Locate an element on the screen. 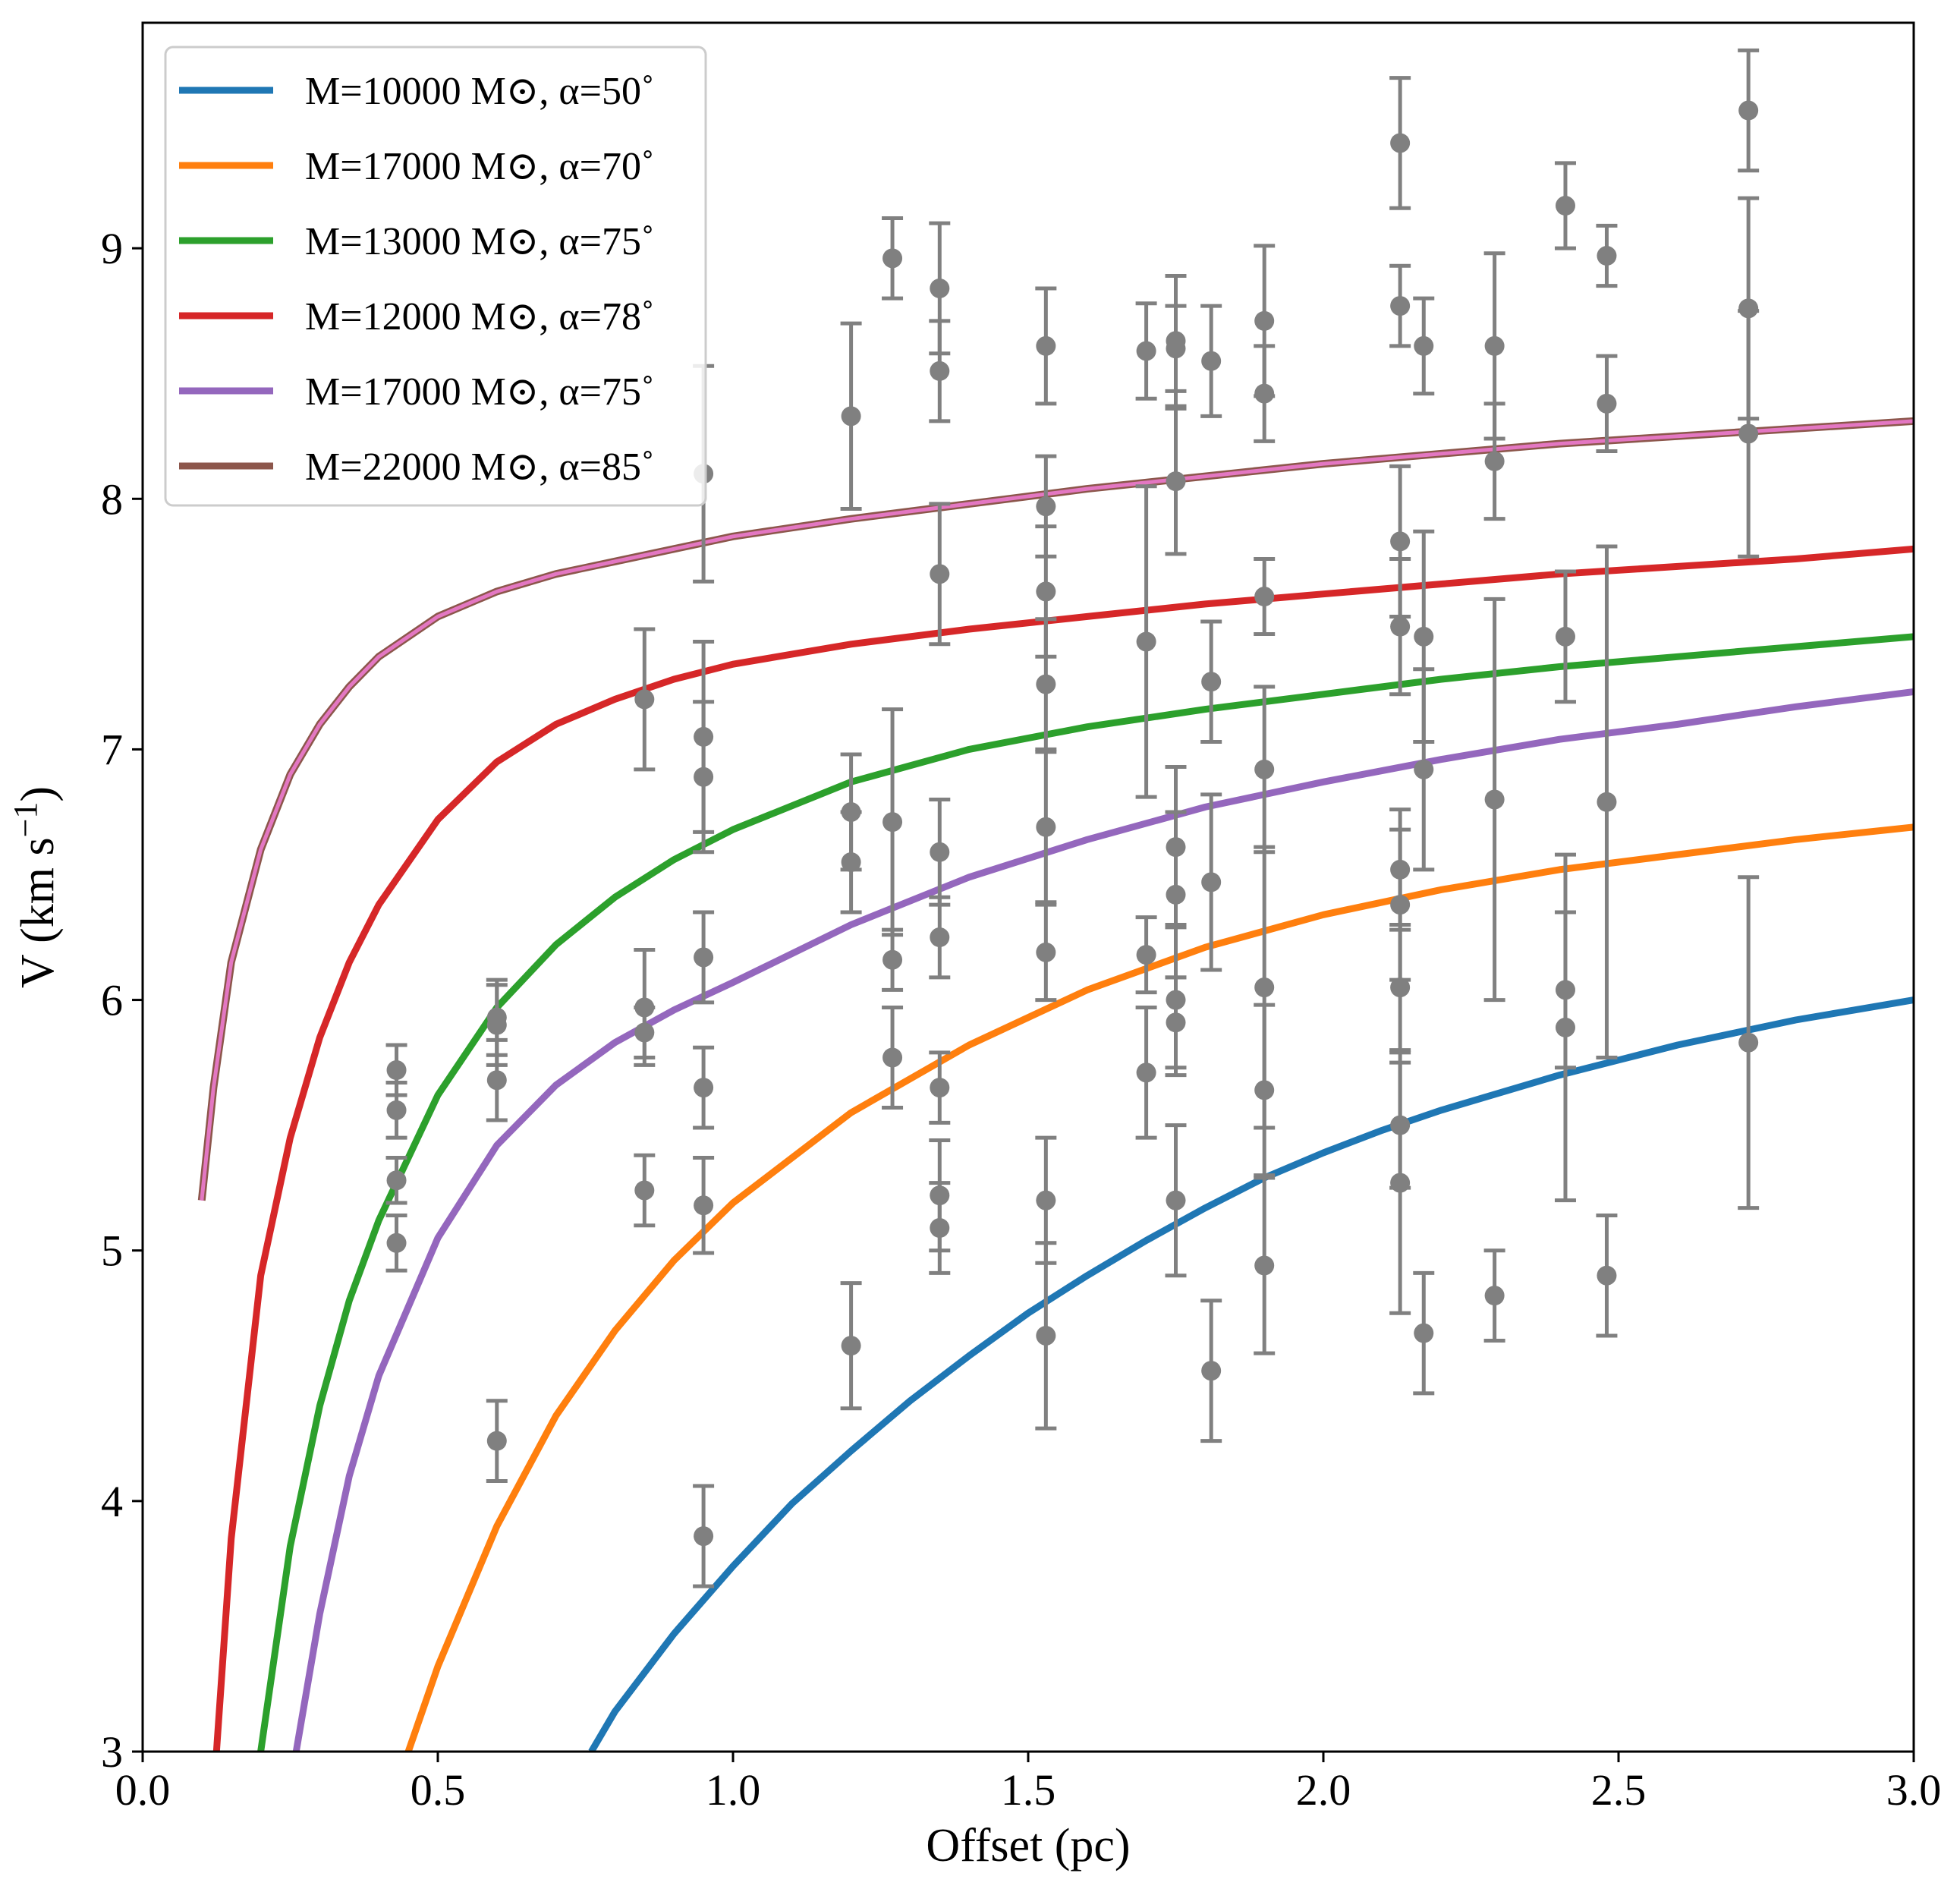  y-axis-label-exponent: −1 is located at coordinates (26, 820).